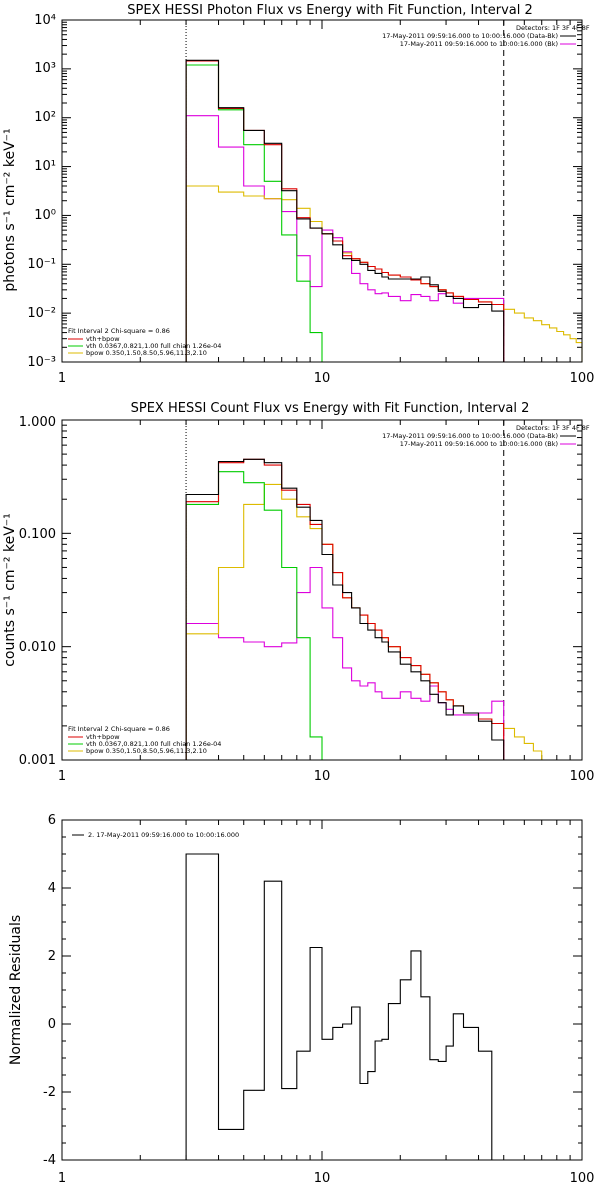 The image size is (600, 1200). What do you see at coordinates (45, 20) in the screenshot?
I see `photon-y-tick-label: 10⁴` at bounding box center [45, 20].